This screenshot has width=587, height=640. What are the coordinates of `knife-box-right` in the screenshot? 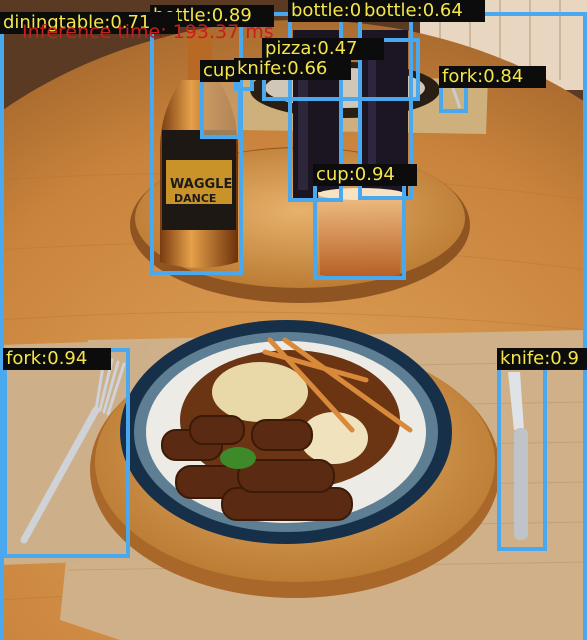 It's located at (522, 449).